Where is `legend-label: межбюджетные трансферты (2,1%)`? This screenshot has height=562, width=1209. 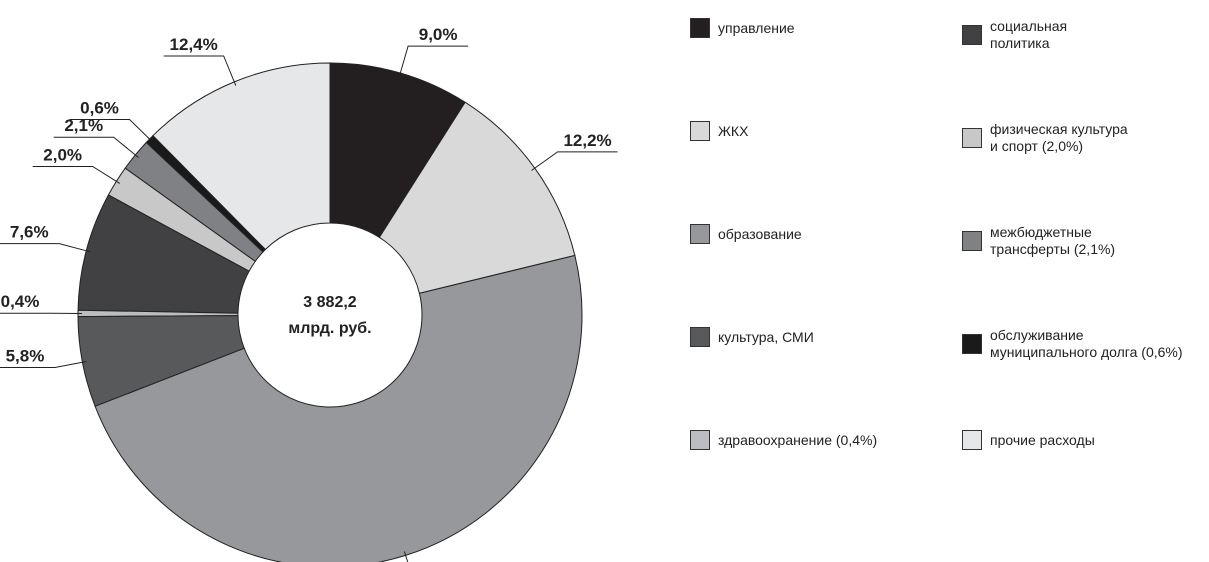 legend-label: межбюджетные трансферты (2,1%) is located at coordinates (1053, 240).